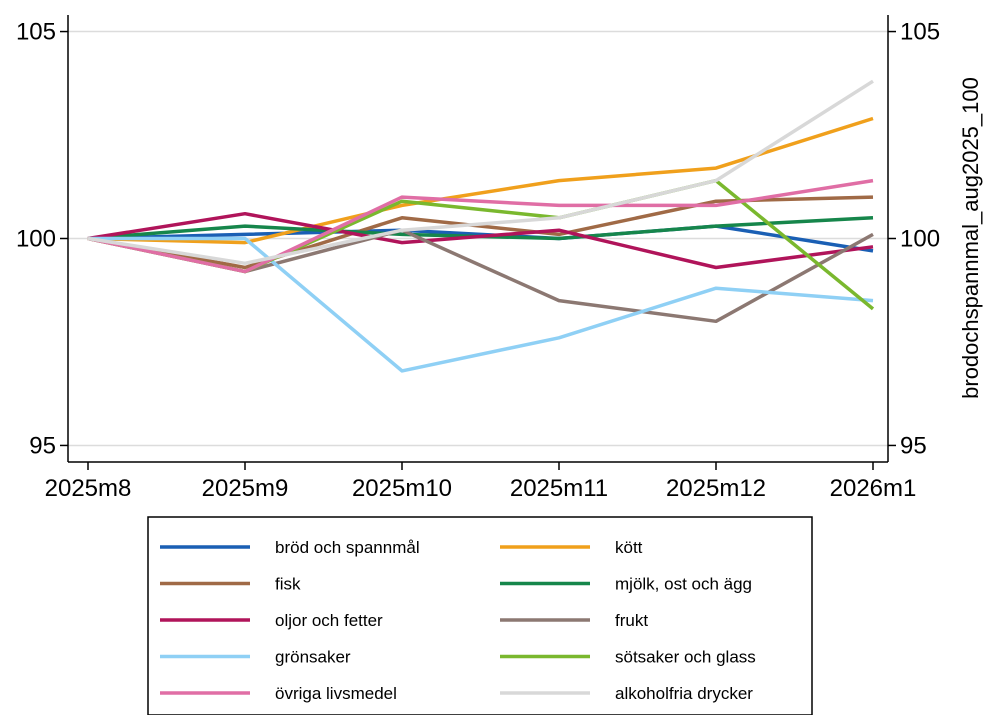 The width and height of the screenshot is (986, 715). Describe the element at coordinates (970, 238) in the screenshot. I see `right-axis-title: brodochspannmal_aug2025_100` at that location.